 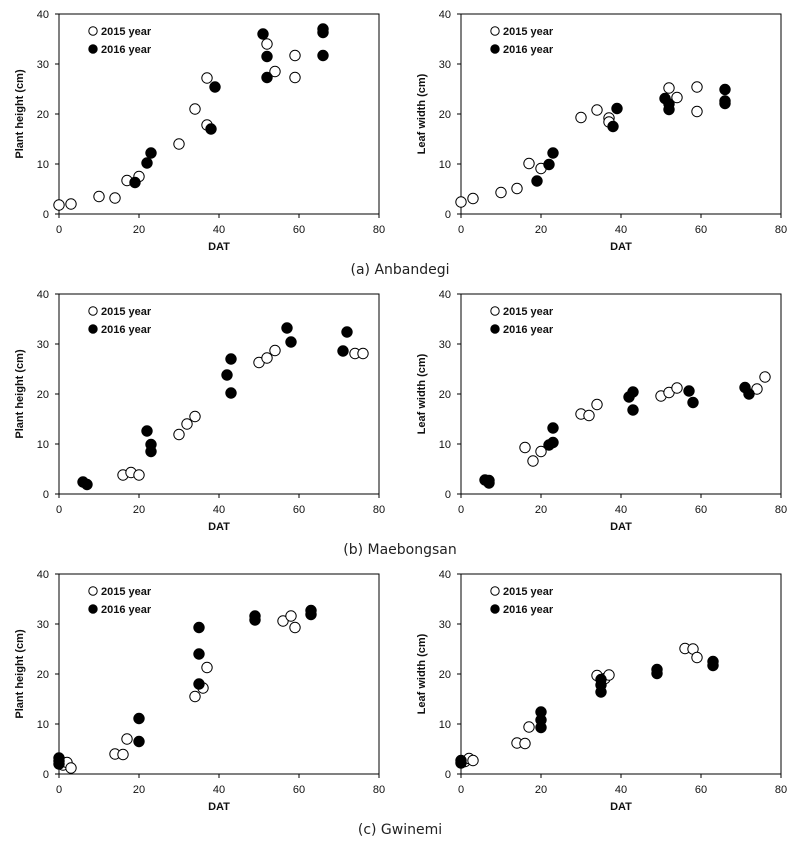 I want to click on chart-3-height-ytick-label: 20, so click(x=43, y=675).